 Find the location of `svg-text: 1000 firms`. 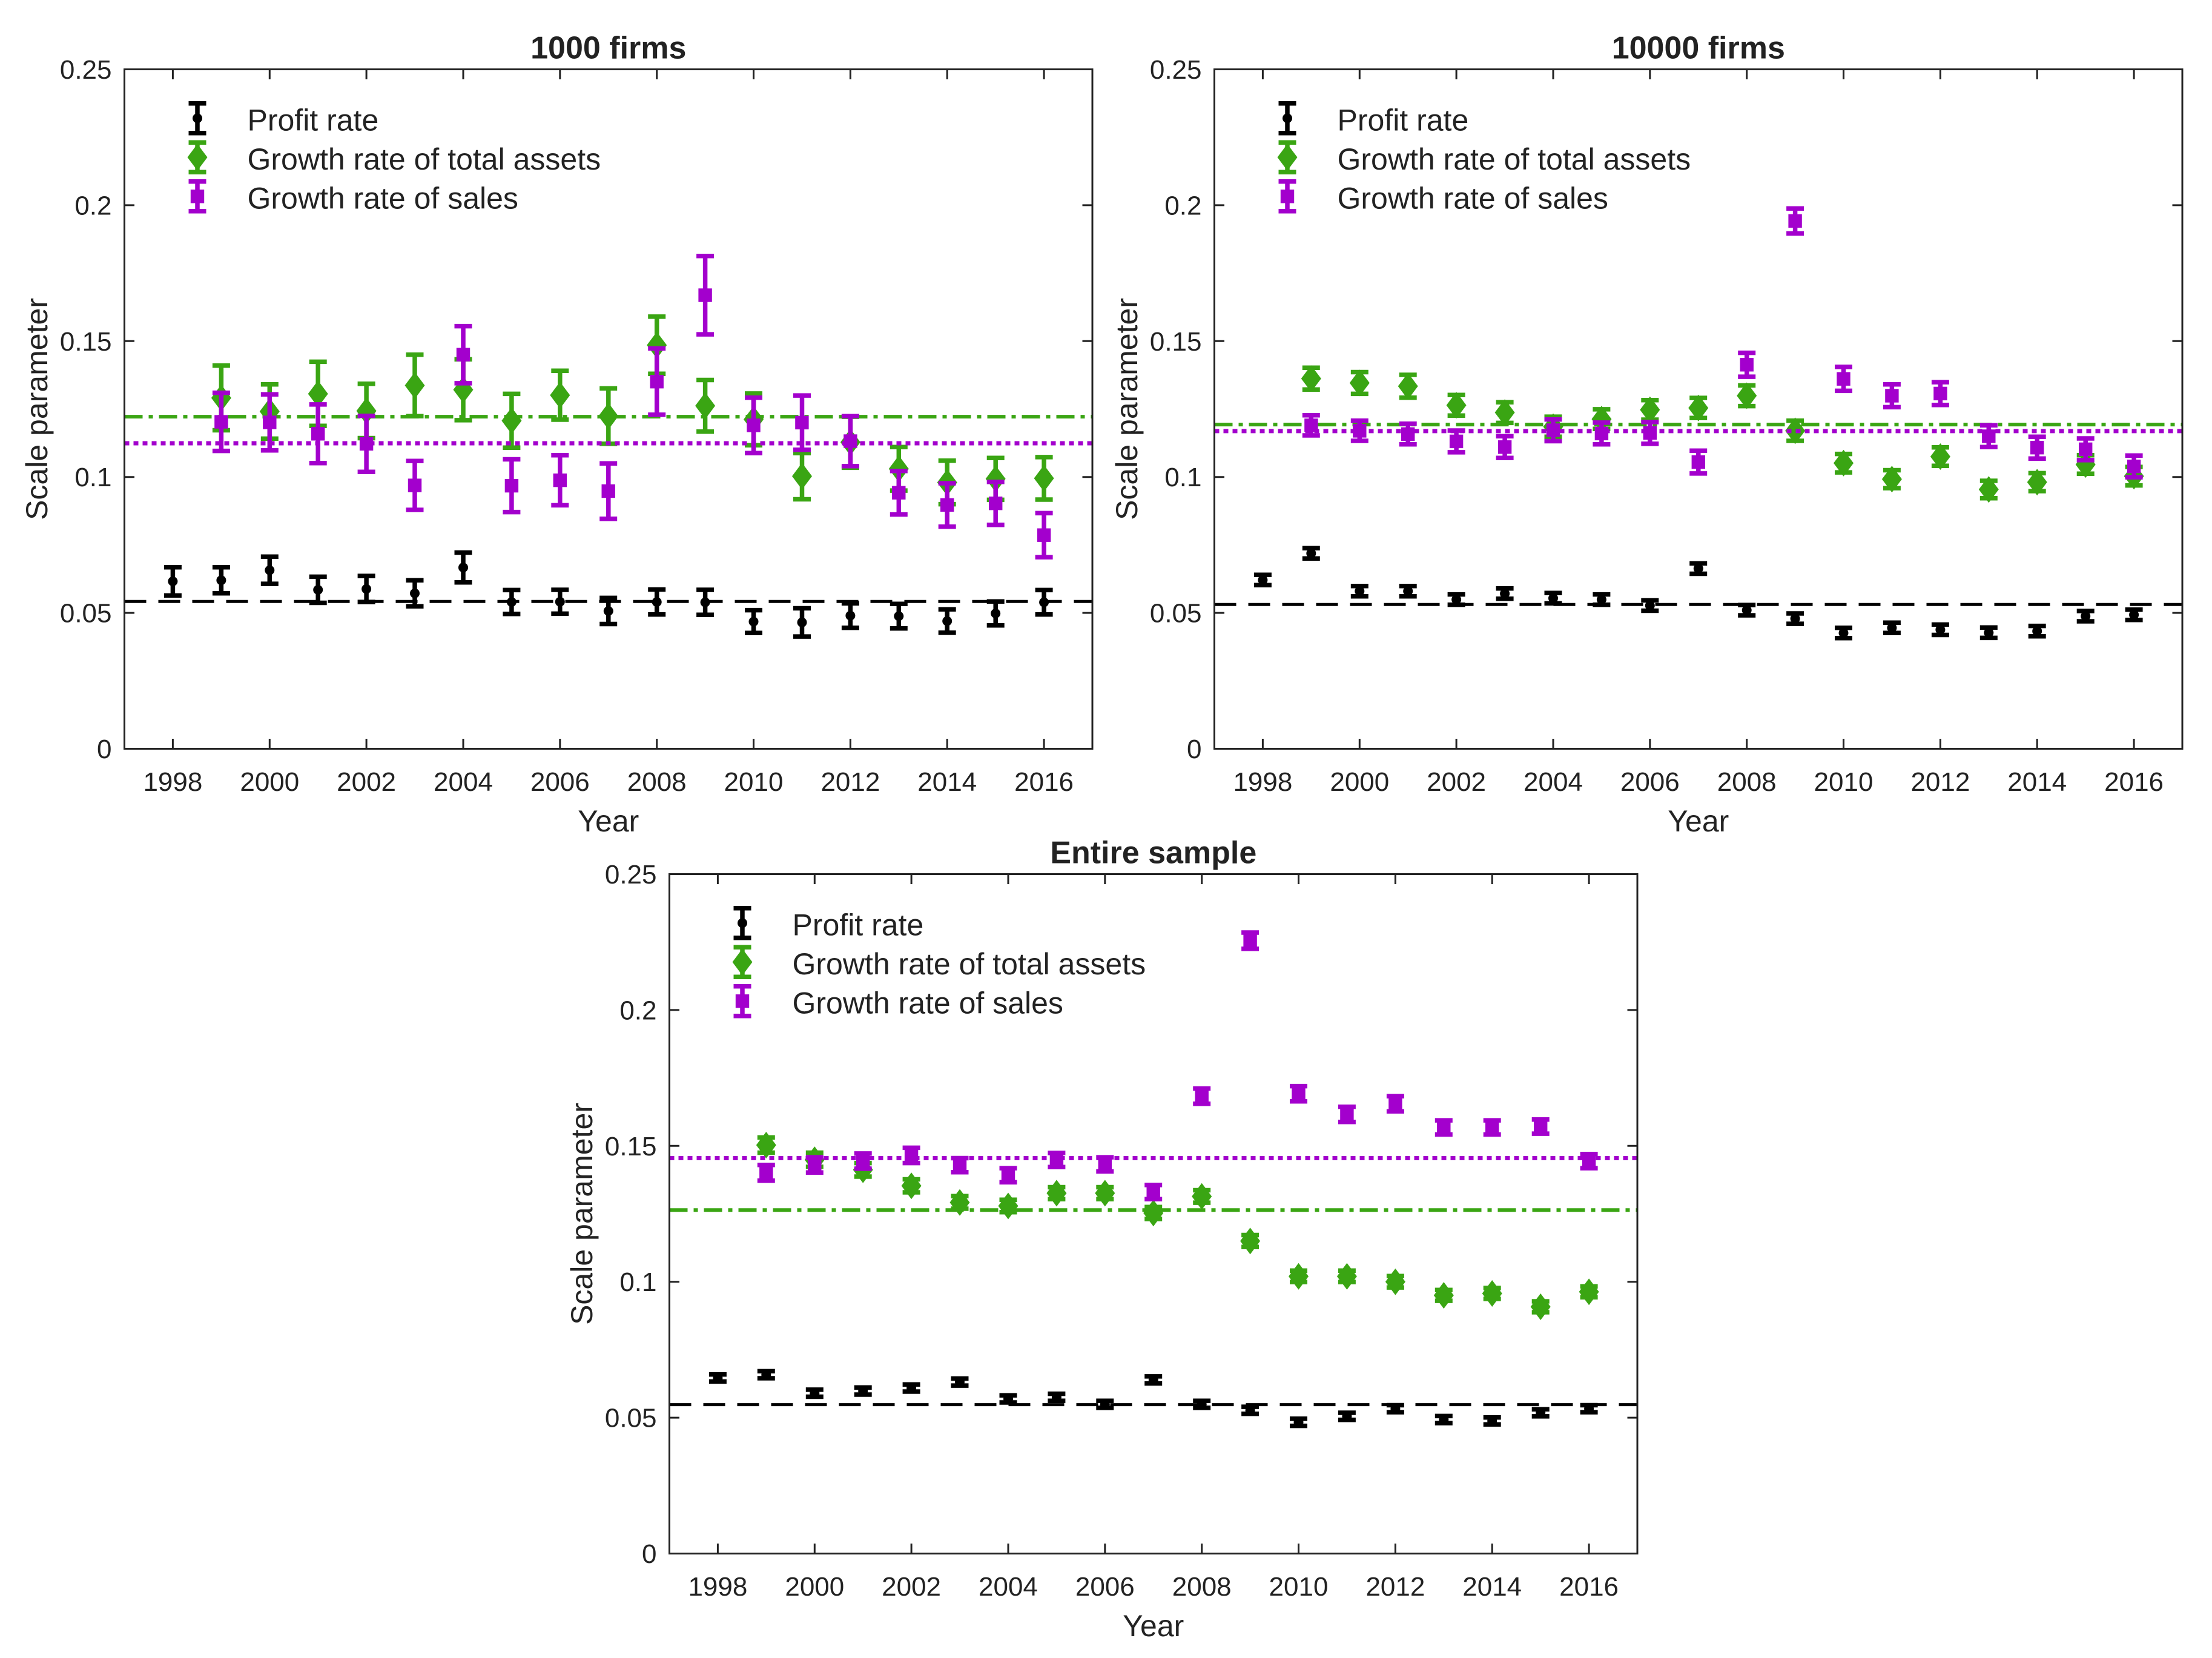

svg-text: 1000 firms is located at coordinates (608, 48).